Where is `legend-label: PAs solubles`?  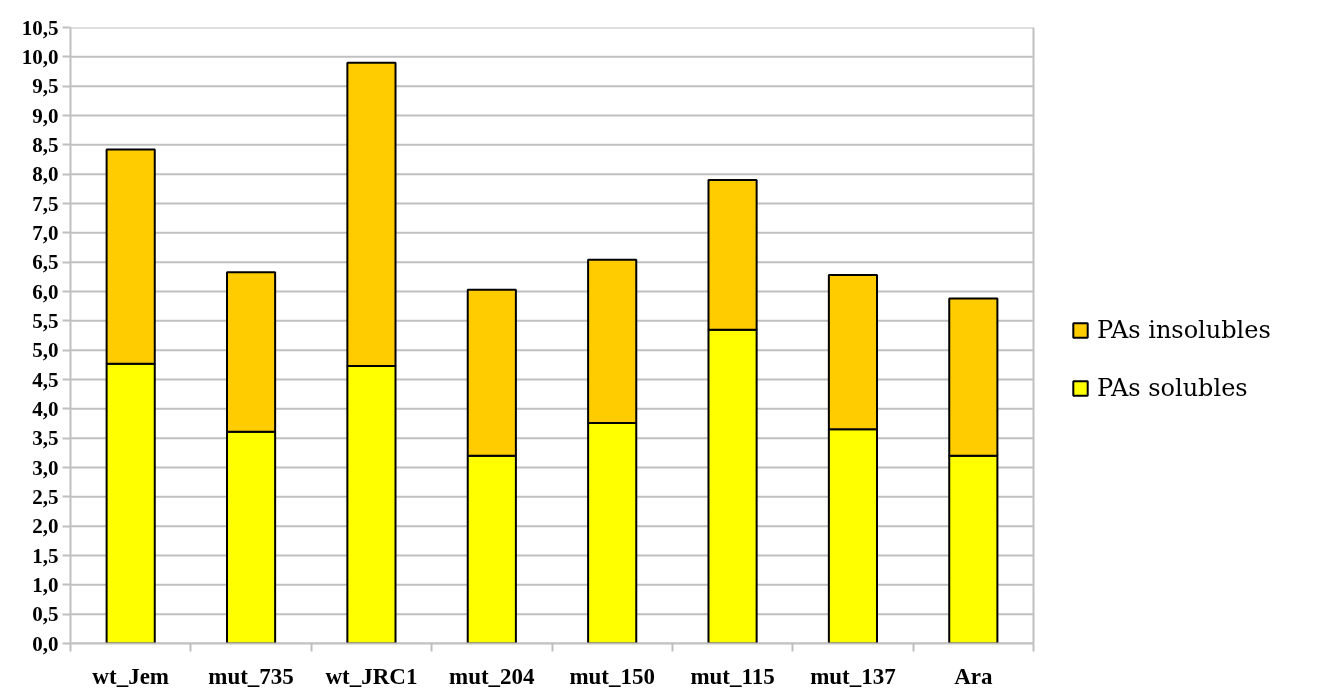 legend-label: PAs solubles is located at coordinates (1172, 388).